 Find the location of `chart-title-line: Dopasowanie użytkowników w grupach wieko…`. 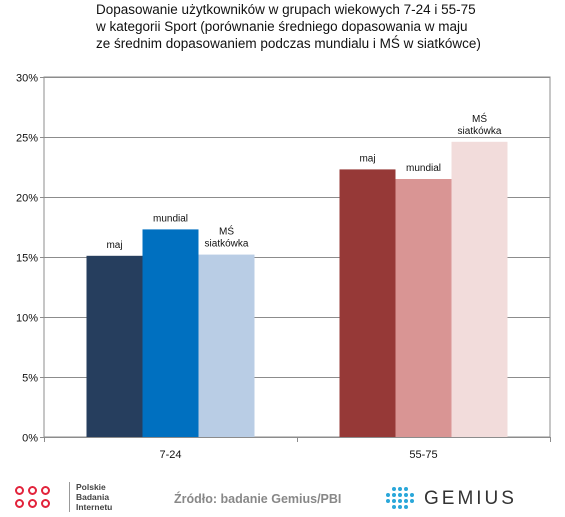

chart-title-line: Dopasowanie użytkowników w grupach wieko… is located at coordinates (286, 9).